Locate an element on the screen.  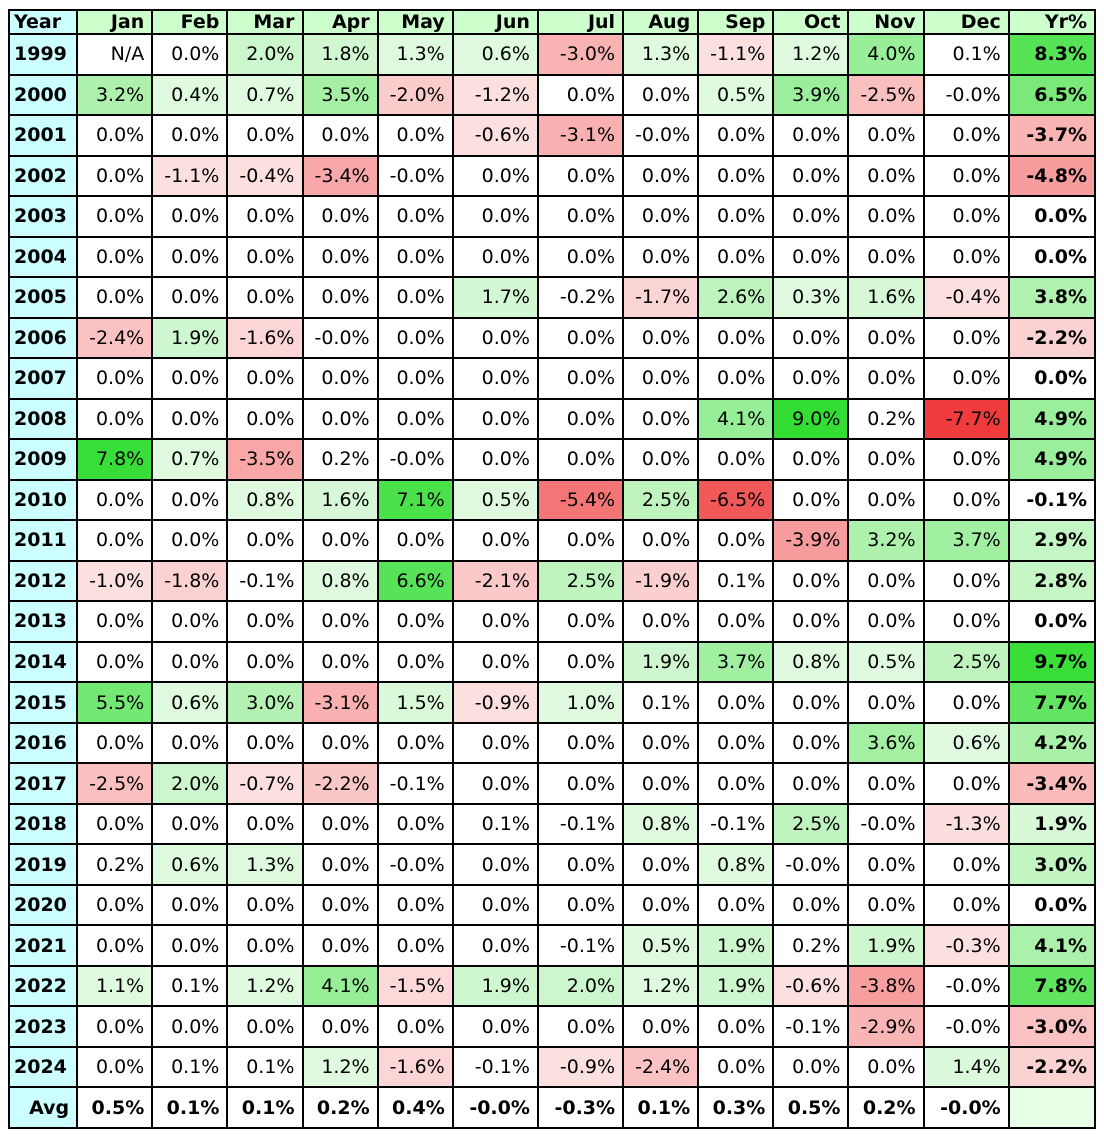
monthly-return-cell: -2.2% is located at coordinates (340, 783).